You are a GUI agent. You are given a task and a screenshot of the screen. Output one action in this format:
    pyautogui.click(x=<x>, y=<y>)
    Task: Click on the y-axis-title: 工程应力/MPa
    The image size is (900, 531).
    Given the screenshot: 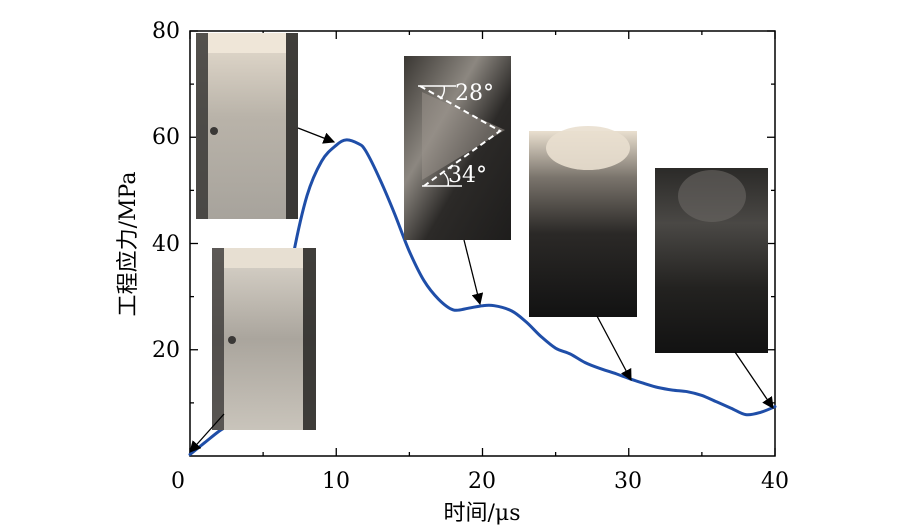 What is the action you would take?
    pyautogui.click(x=128, y=244)
    